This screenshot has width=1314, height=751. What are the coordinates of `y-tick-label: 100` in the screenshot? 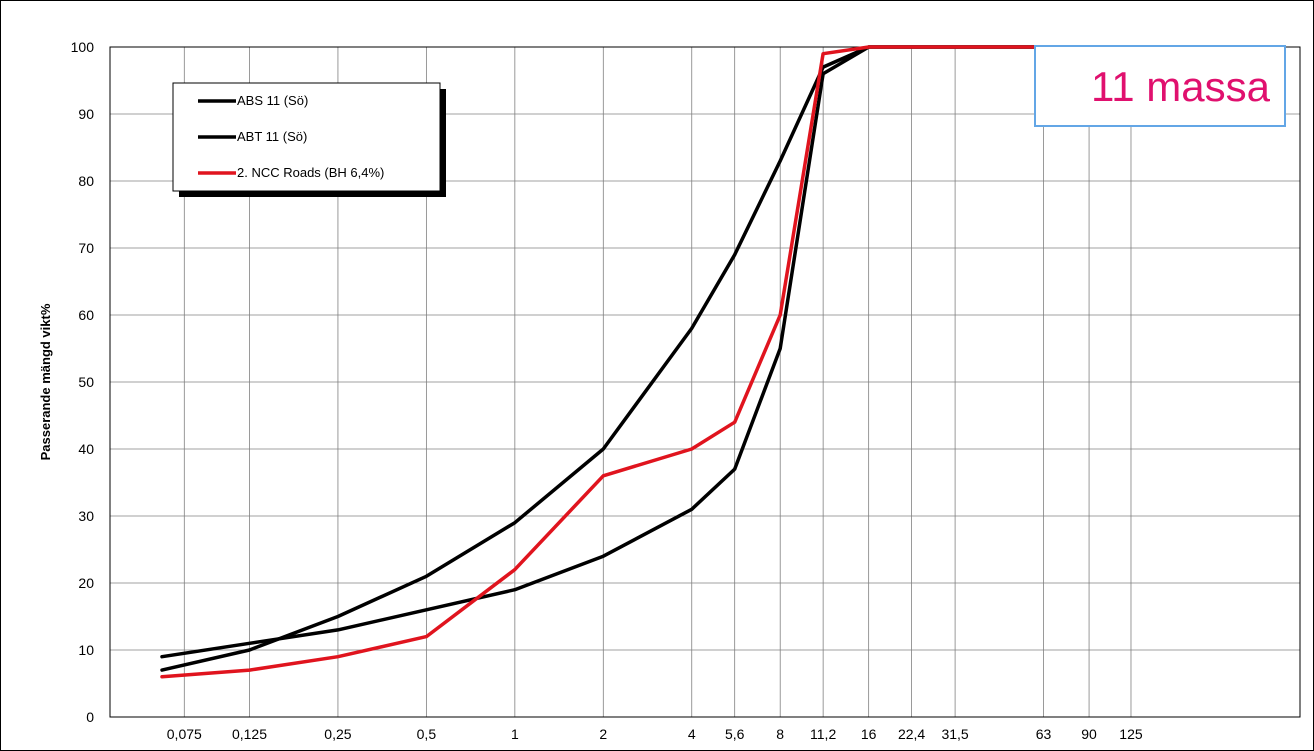 It's located at (83, 47).